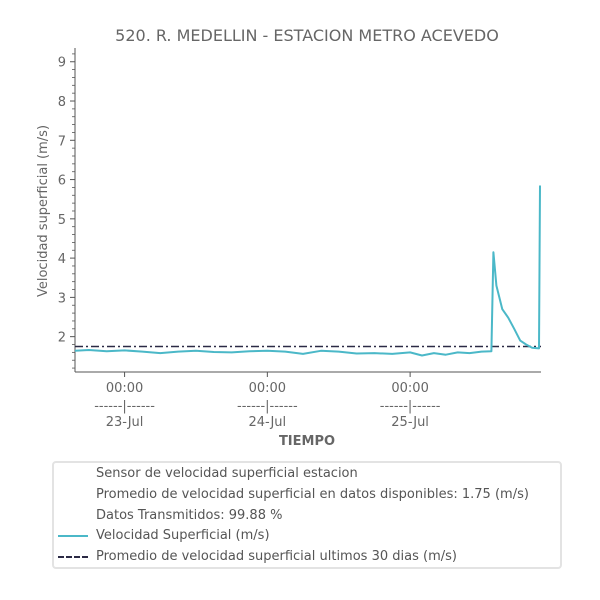  Describe the element at coordinates (43, 211) in the screenshot. I see `y-axis-label: Velocidad superficial (m/s)` at that location.